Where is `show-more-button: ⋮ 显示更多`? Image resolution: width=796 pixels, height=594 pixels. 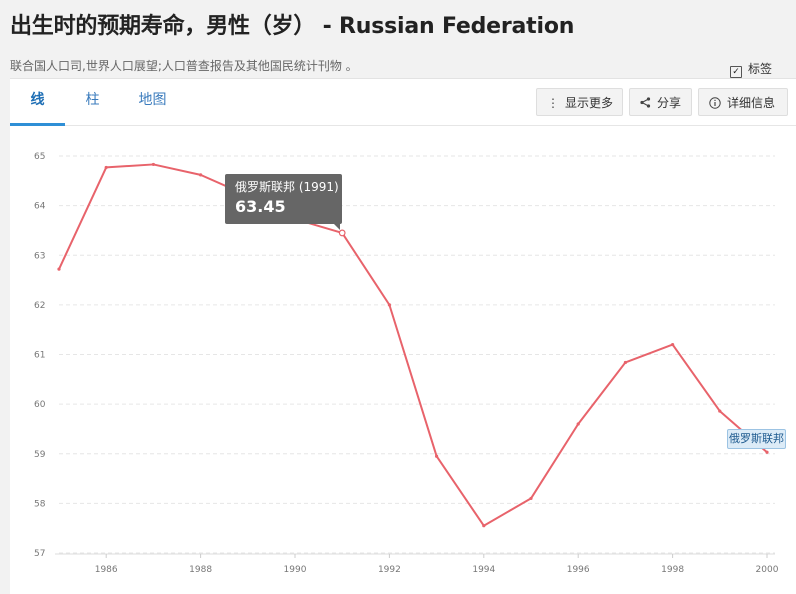
show-more-button: ⋮ 显示更多 is located at coordinates (579, 102).